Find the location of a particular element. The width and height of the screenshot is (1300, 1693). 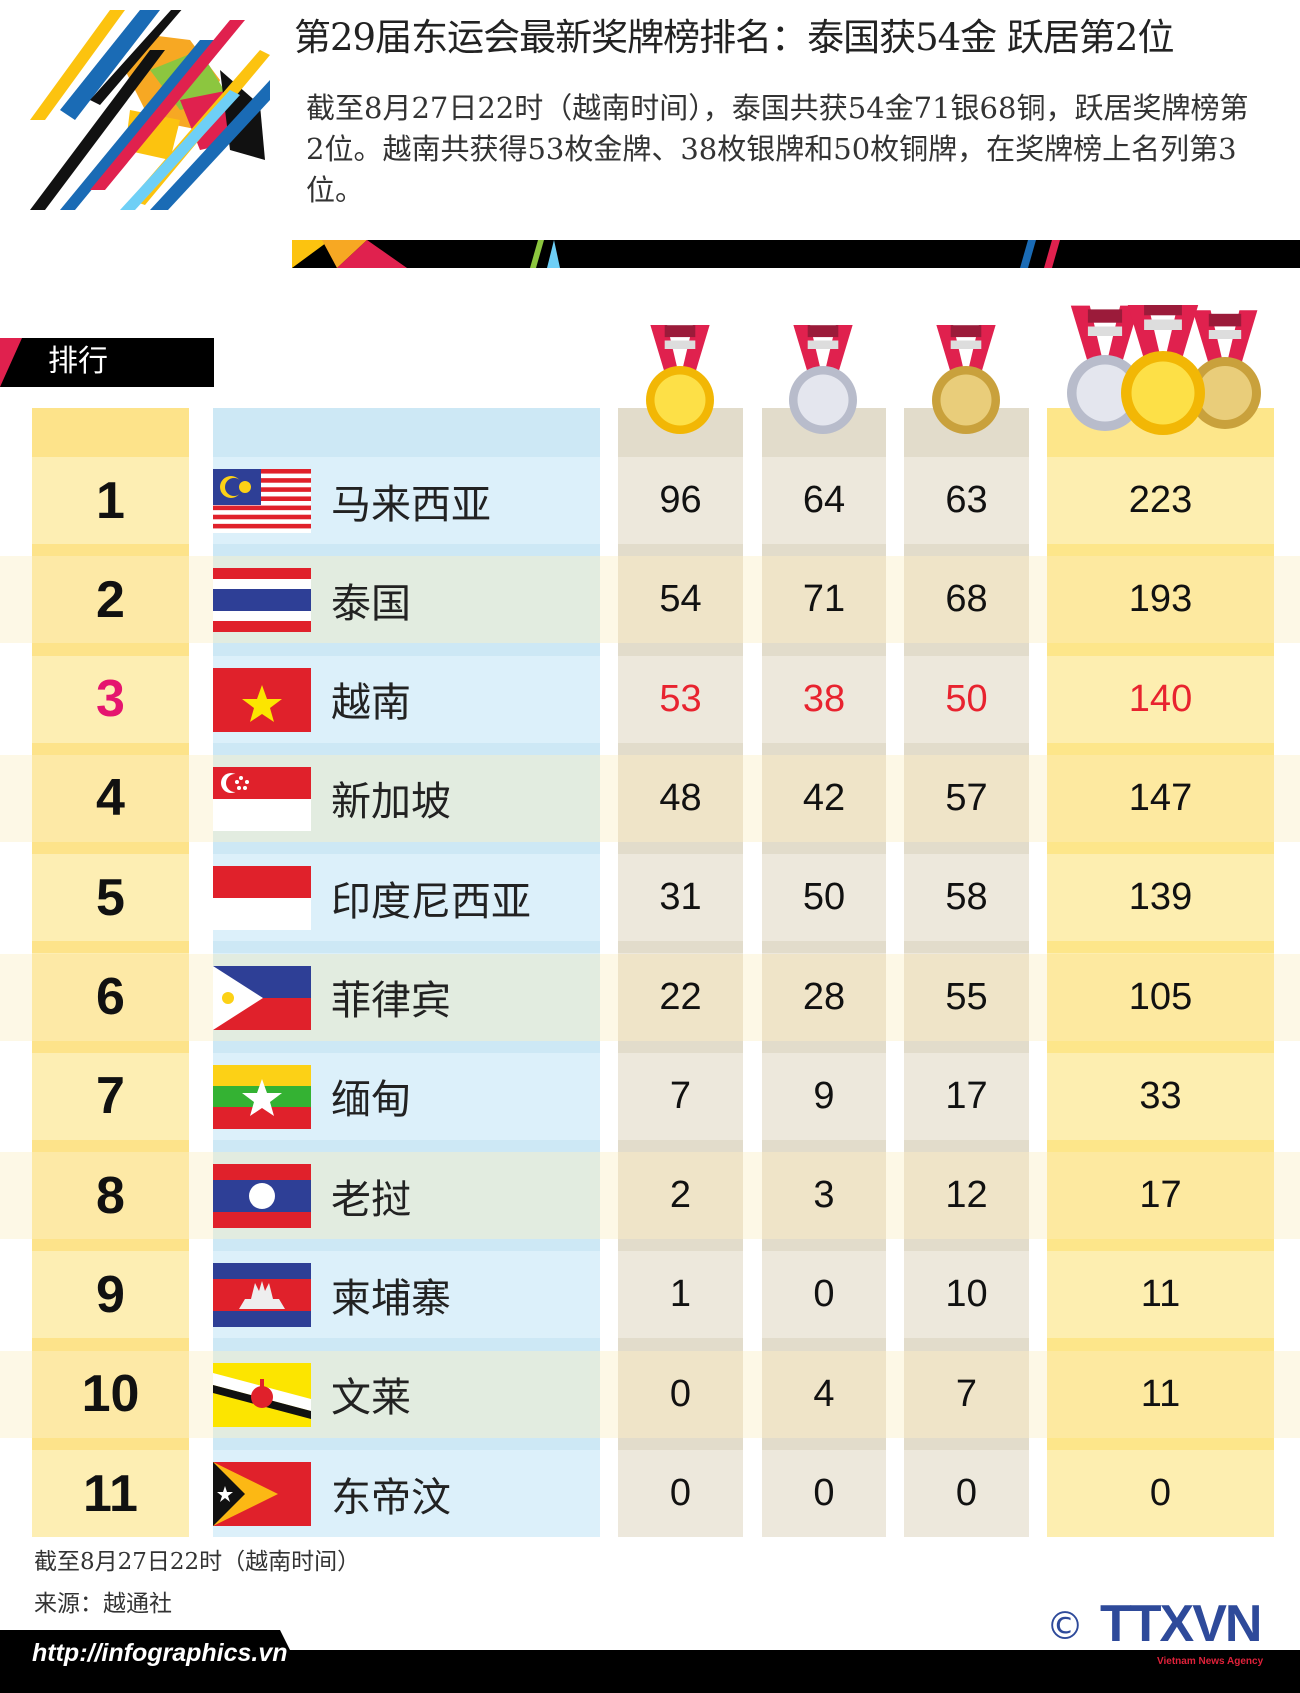

bronze-count: 55 is located at coordinates (966, 996).